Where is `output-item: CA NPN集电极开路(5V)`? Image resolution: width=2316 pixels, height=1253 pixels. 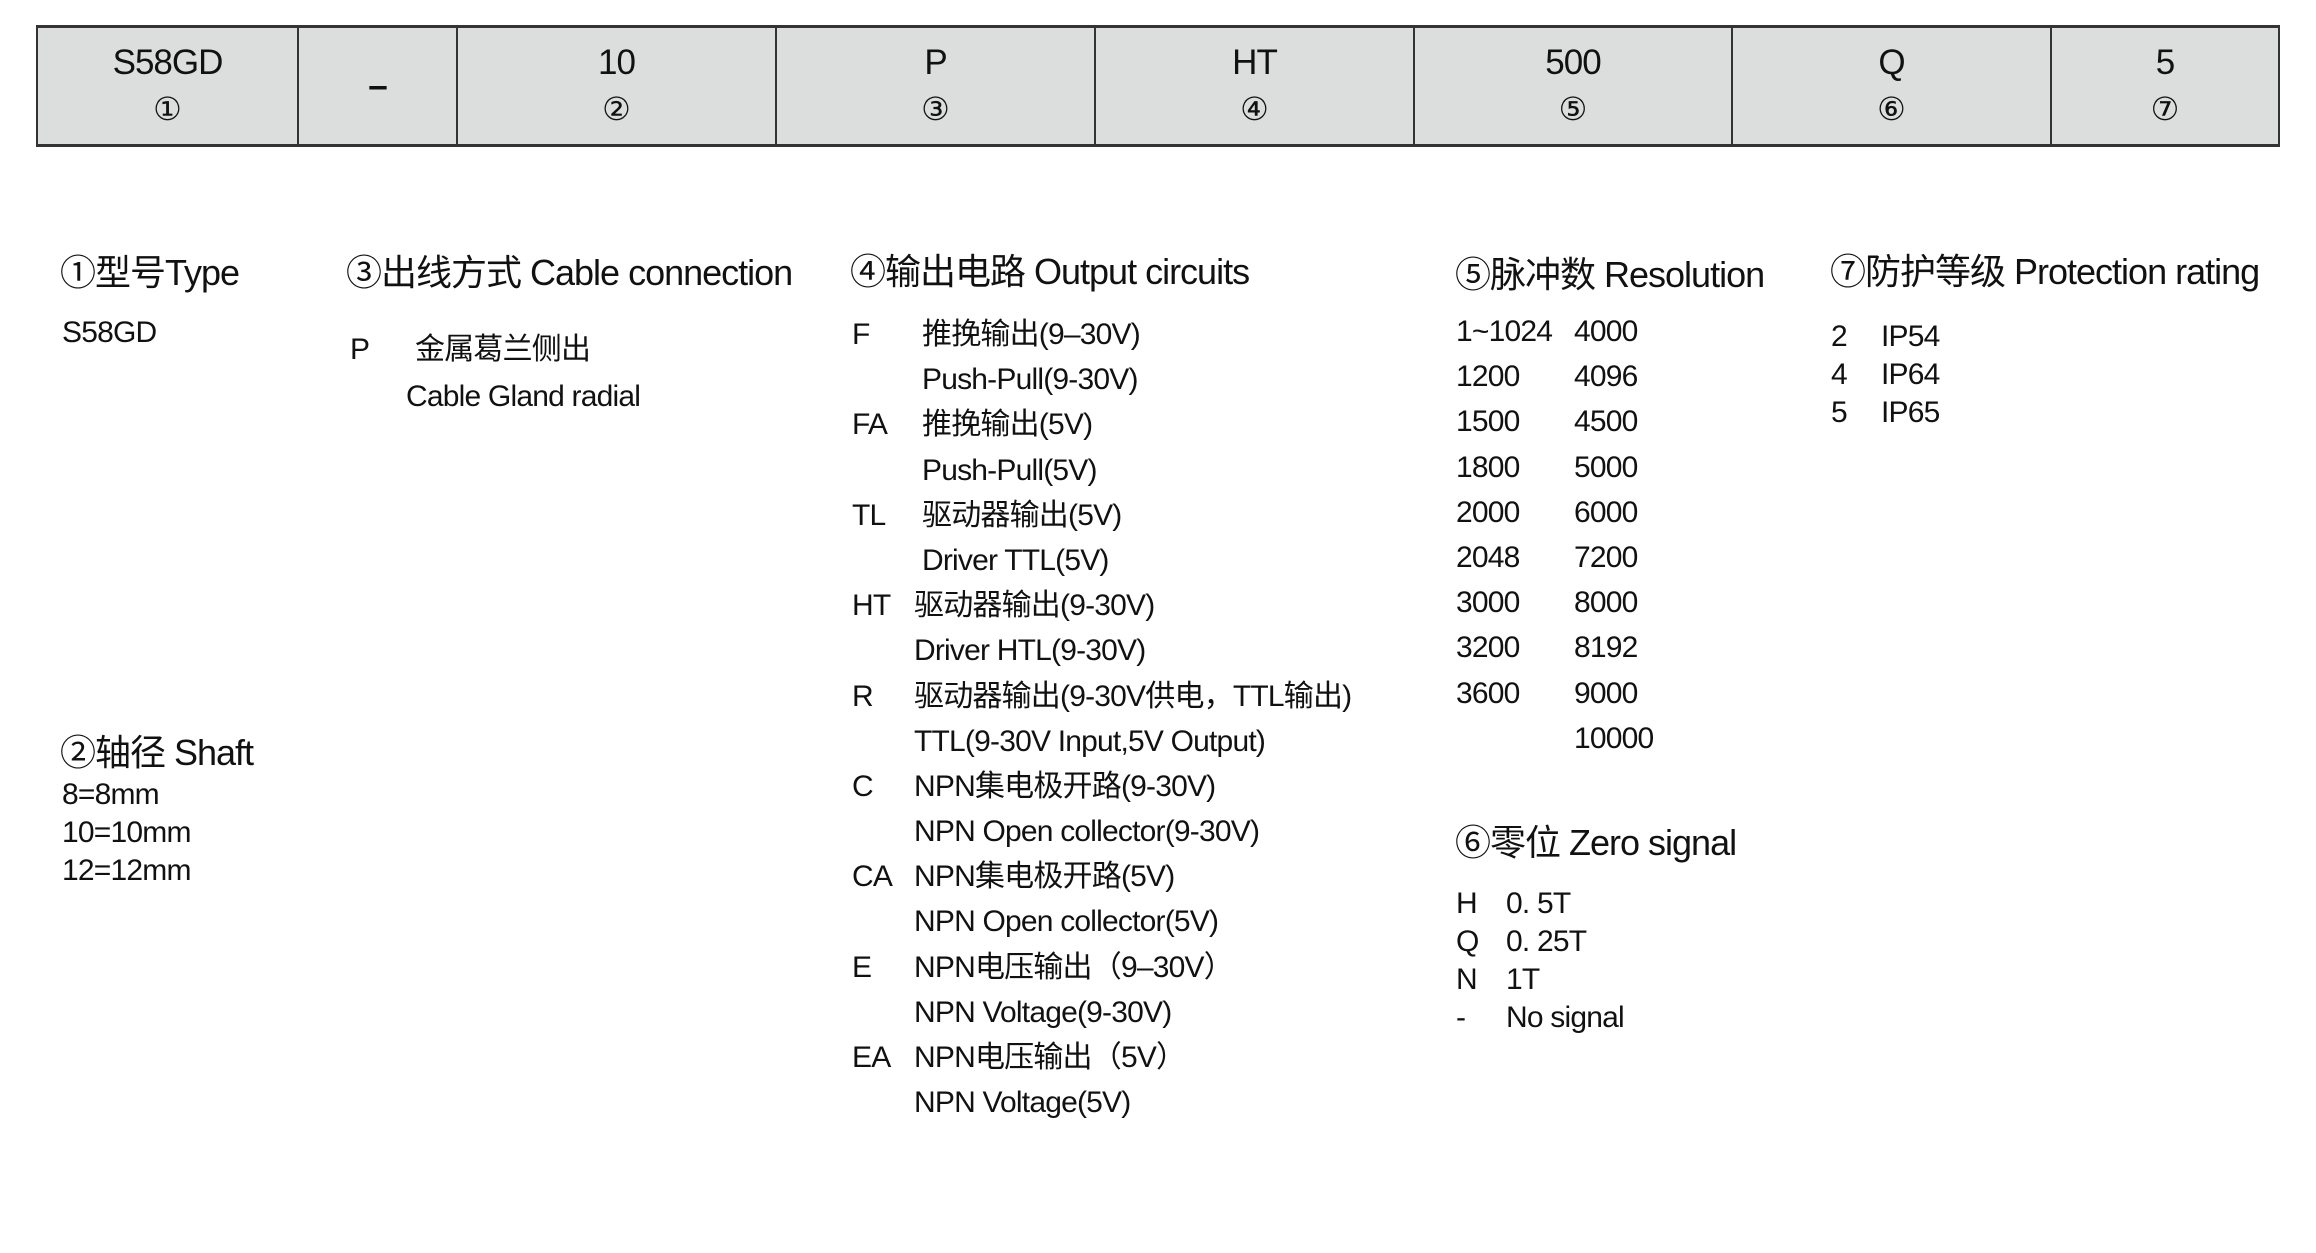
output-item: CA NPN集电极开路(5V) is located at coordinates (1132, 876).